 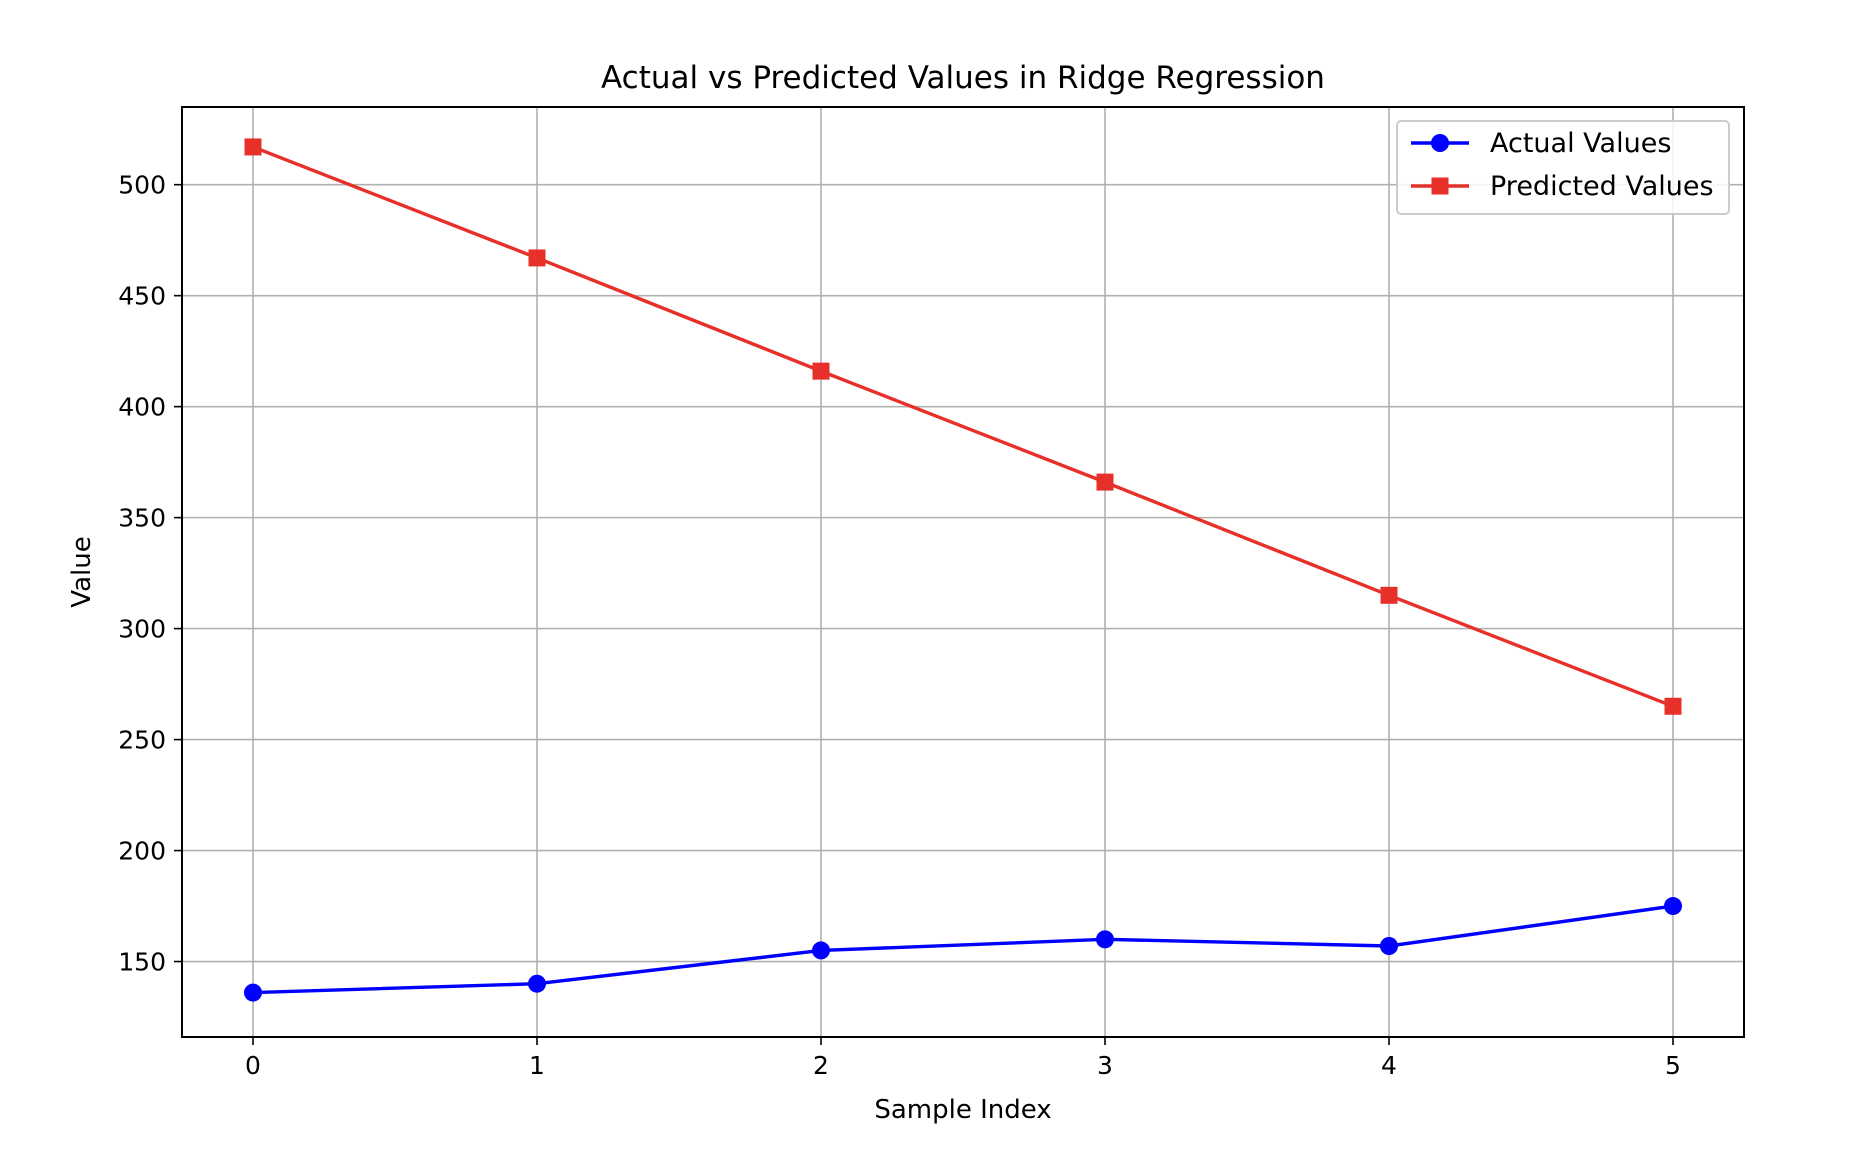 I want to click on x-axis-title: Sample Index, so click(x=962, y=1110).